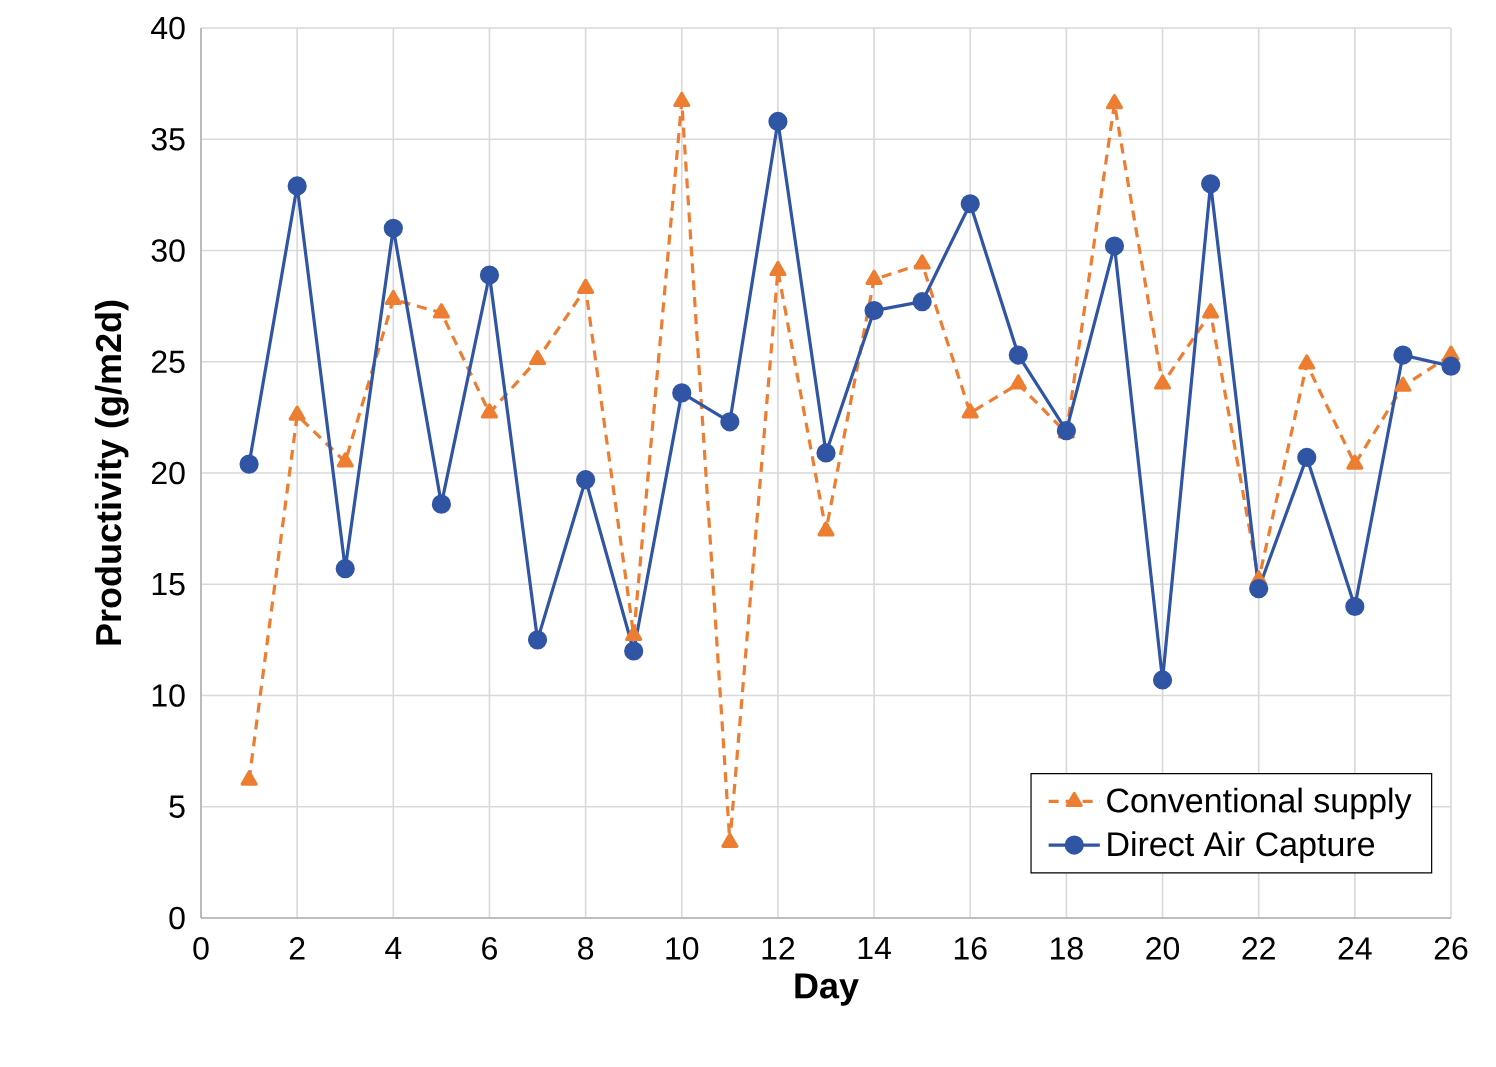 The width and height of the screenshot is (1496, 1067). Describe the element at coordinates (1259, 803) in the screenshot. I see `legend-label: Conventional supply` at that location.